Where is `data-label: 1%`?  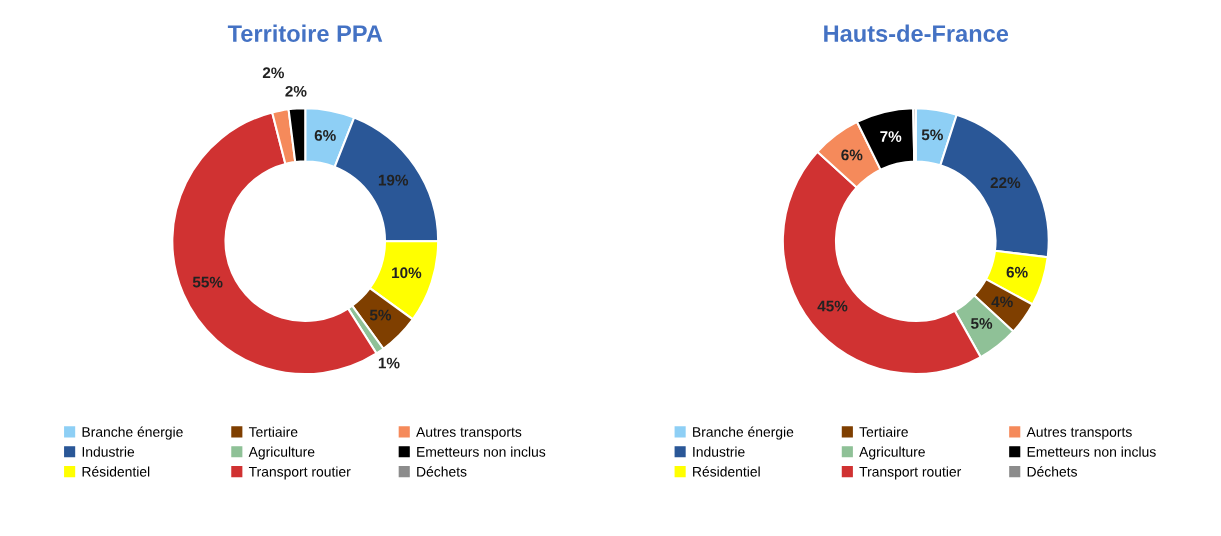
data-label: 1% is located at coordinates (389, 363).